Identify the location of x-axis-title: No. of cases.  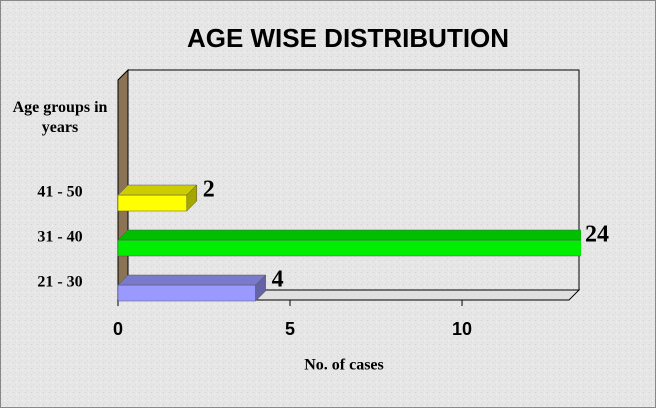
(344, 365).